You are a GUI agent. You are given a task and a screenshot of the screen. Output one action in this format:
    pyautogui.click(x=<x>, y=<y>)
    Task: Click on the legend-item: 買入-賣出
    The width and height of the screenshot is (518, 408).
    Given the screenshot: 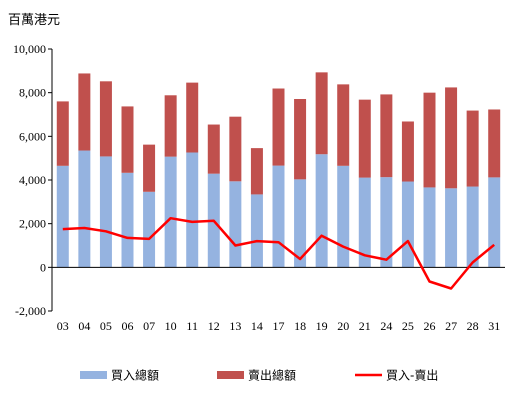 What is the action you would take?
    pyautogui.click(x=396, y=375)
    